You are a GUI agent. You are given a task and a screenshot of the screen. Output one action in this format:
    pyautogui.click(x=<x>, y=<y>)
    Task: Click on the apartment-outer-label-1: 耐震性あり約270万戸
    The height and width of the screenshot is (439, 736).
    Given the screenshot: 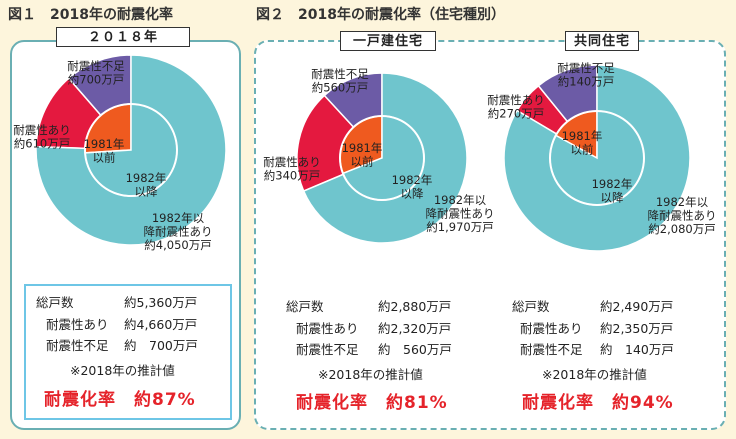 What is the action you would take?
    pyautogui.click(x=516, y=107)
    